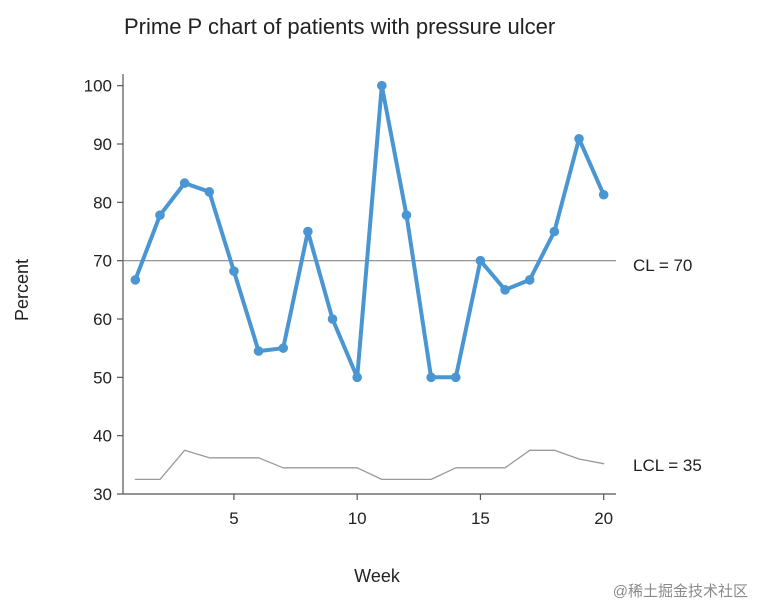 Image resolution: width=758 pixels, height=606 pixels. I want to click on center-line-label: CL = 70, so click(662, 265).